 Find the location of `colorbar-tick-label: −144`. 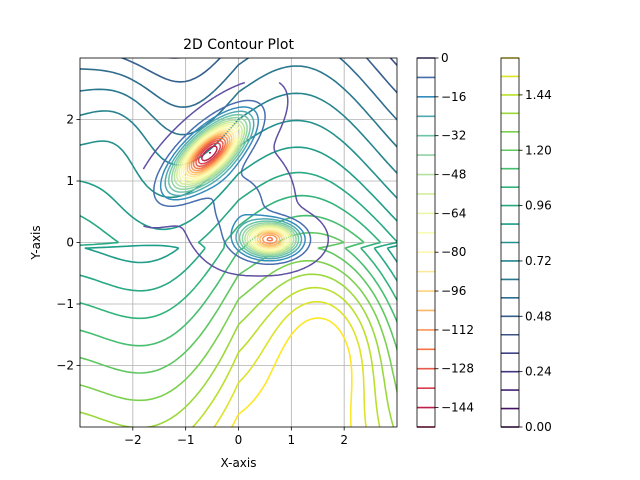

colorbar-tick-label: −144 is located at coordinates (457, 408).